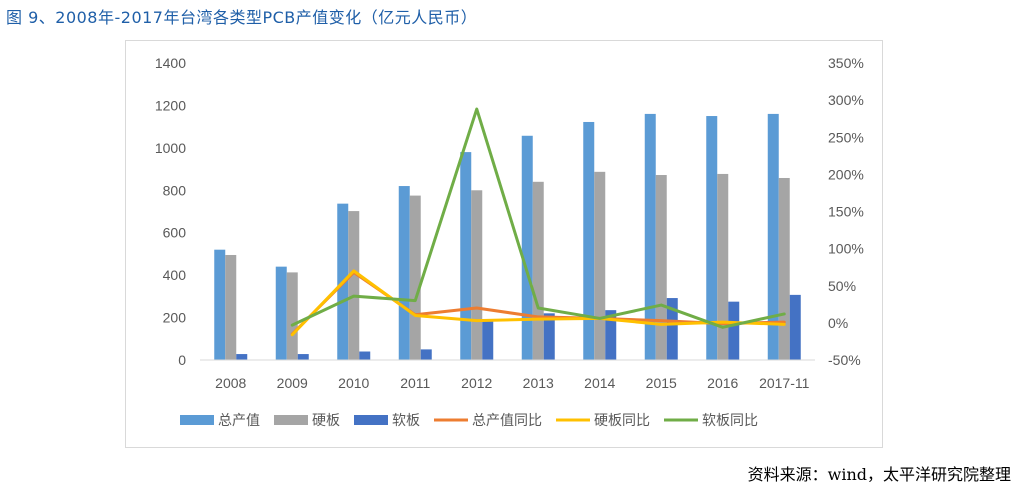 The image size is (1025, 489). Describe the element at coordinates (175, 275) in the screenshot. I see `y-left-tick-label: 400` at that location.